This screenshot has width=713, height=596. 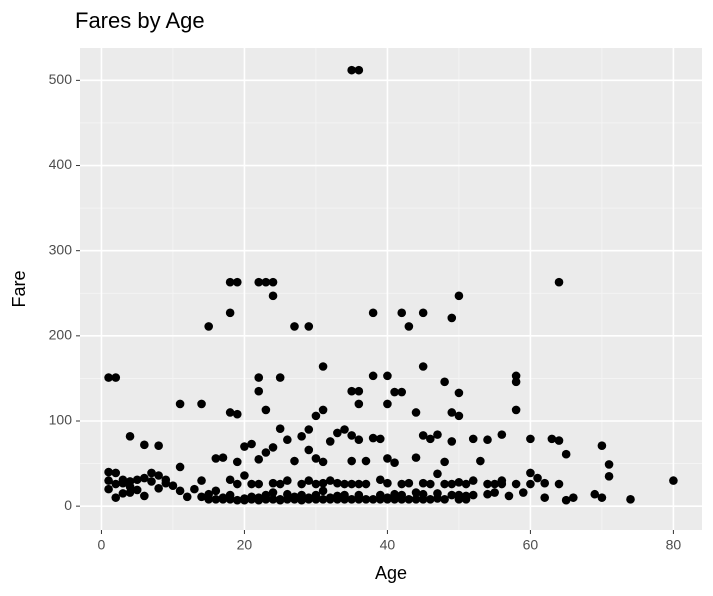 I want to click on y-tick-label: 300, so click(x=61, y=249).